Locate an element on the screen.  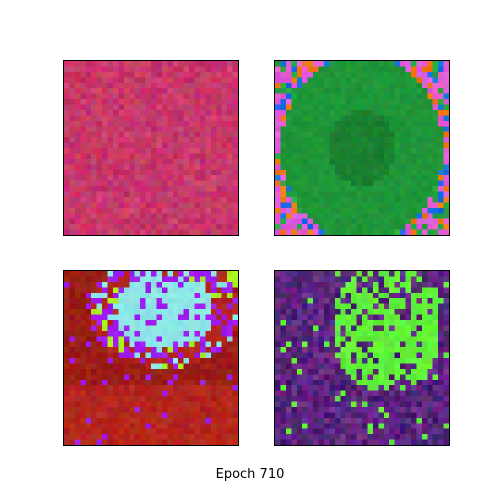
image-panel-top-right is located at coordinates (362, 148).